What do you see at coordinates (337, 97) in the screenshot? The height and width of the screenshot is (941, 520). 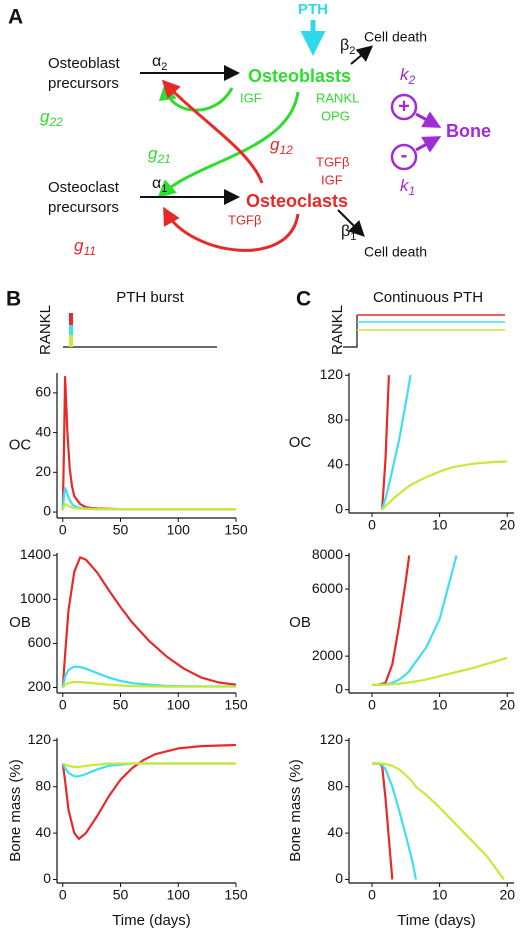 I see `rankl: RANKL` at bounding box center [337, 97].